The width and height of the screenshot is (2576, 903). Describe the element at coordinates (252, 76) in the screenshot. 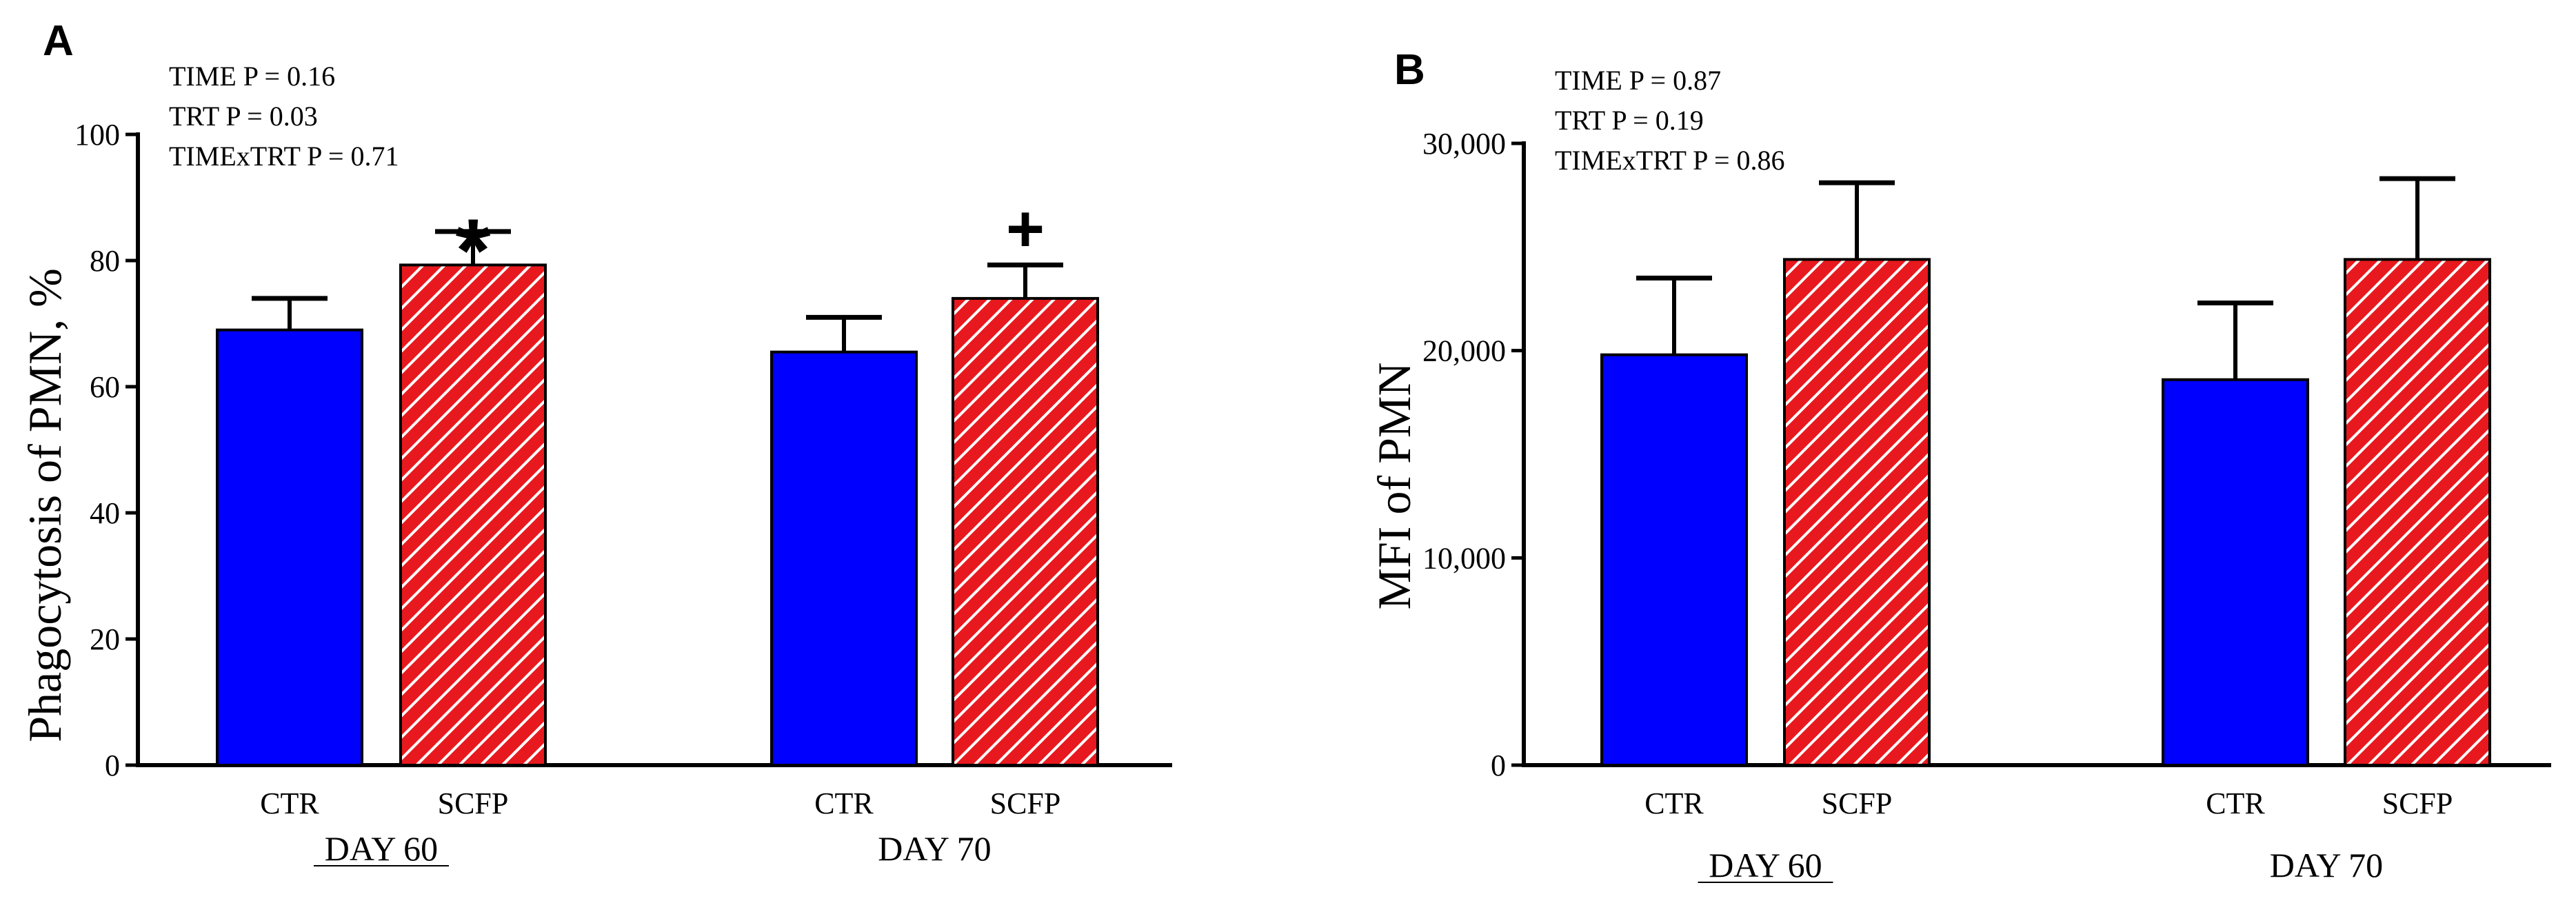

I see `panel-a-stat-time: TIME P = 0.16` at that location.